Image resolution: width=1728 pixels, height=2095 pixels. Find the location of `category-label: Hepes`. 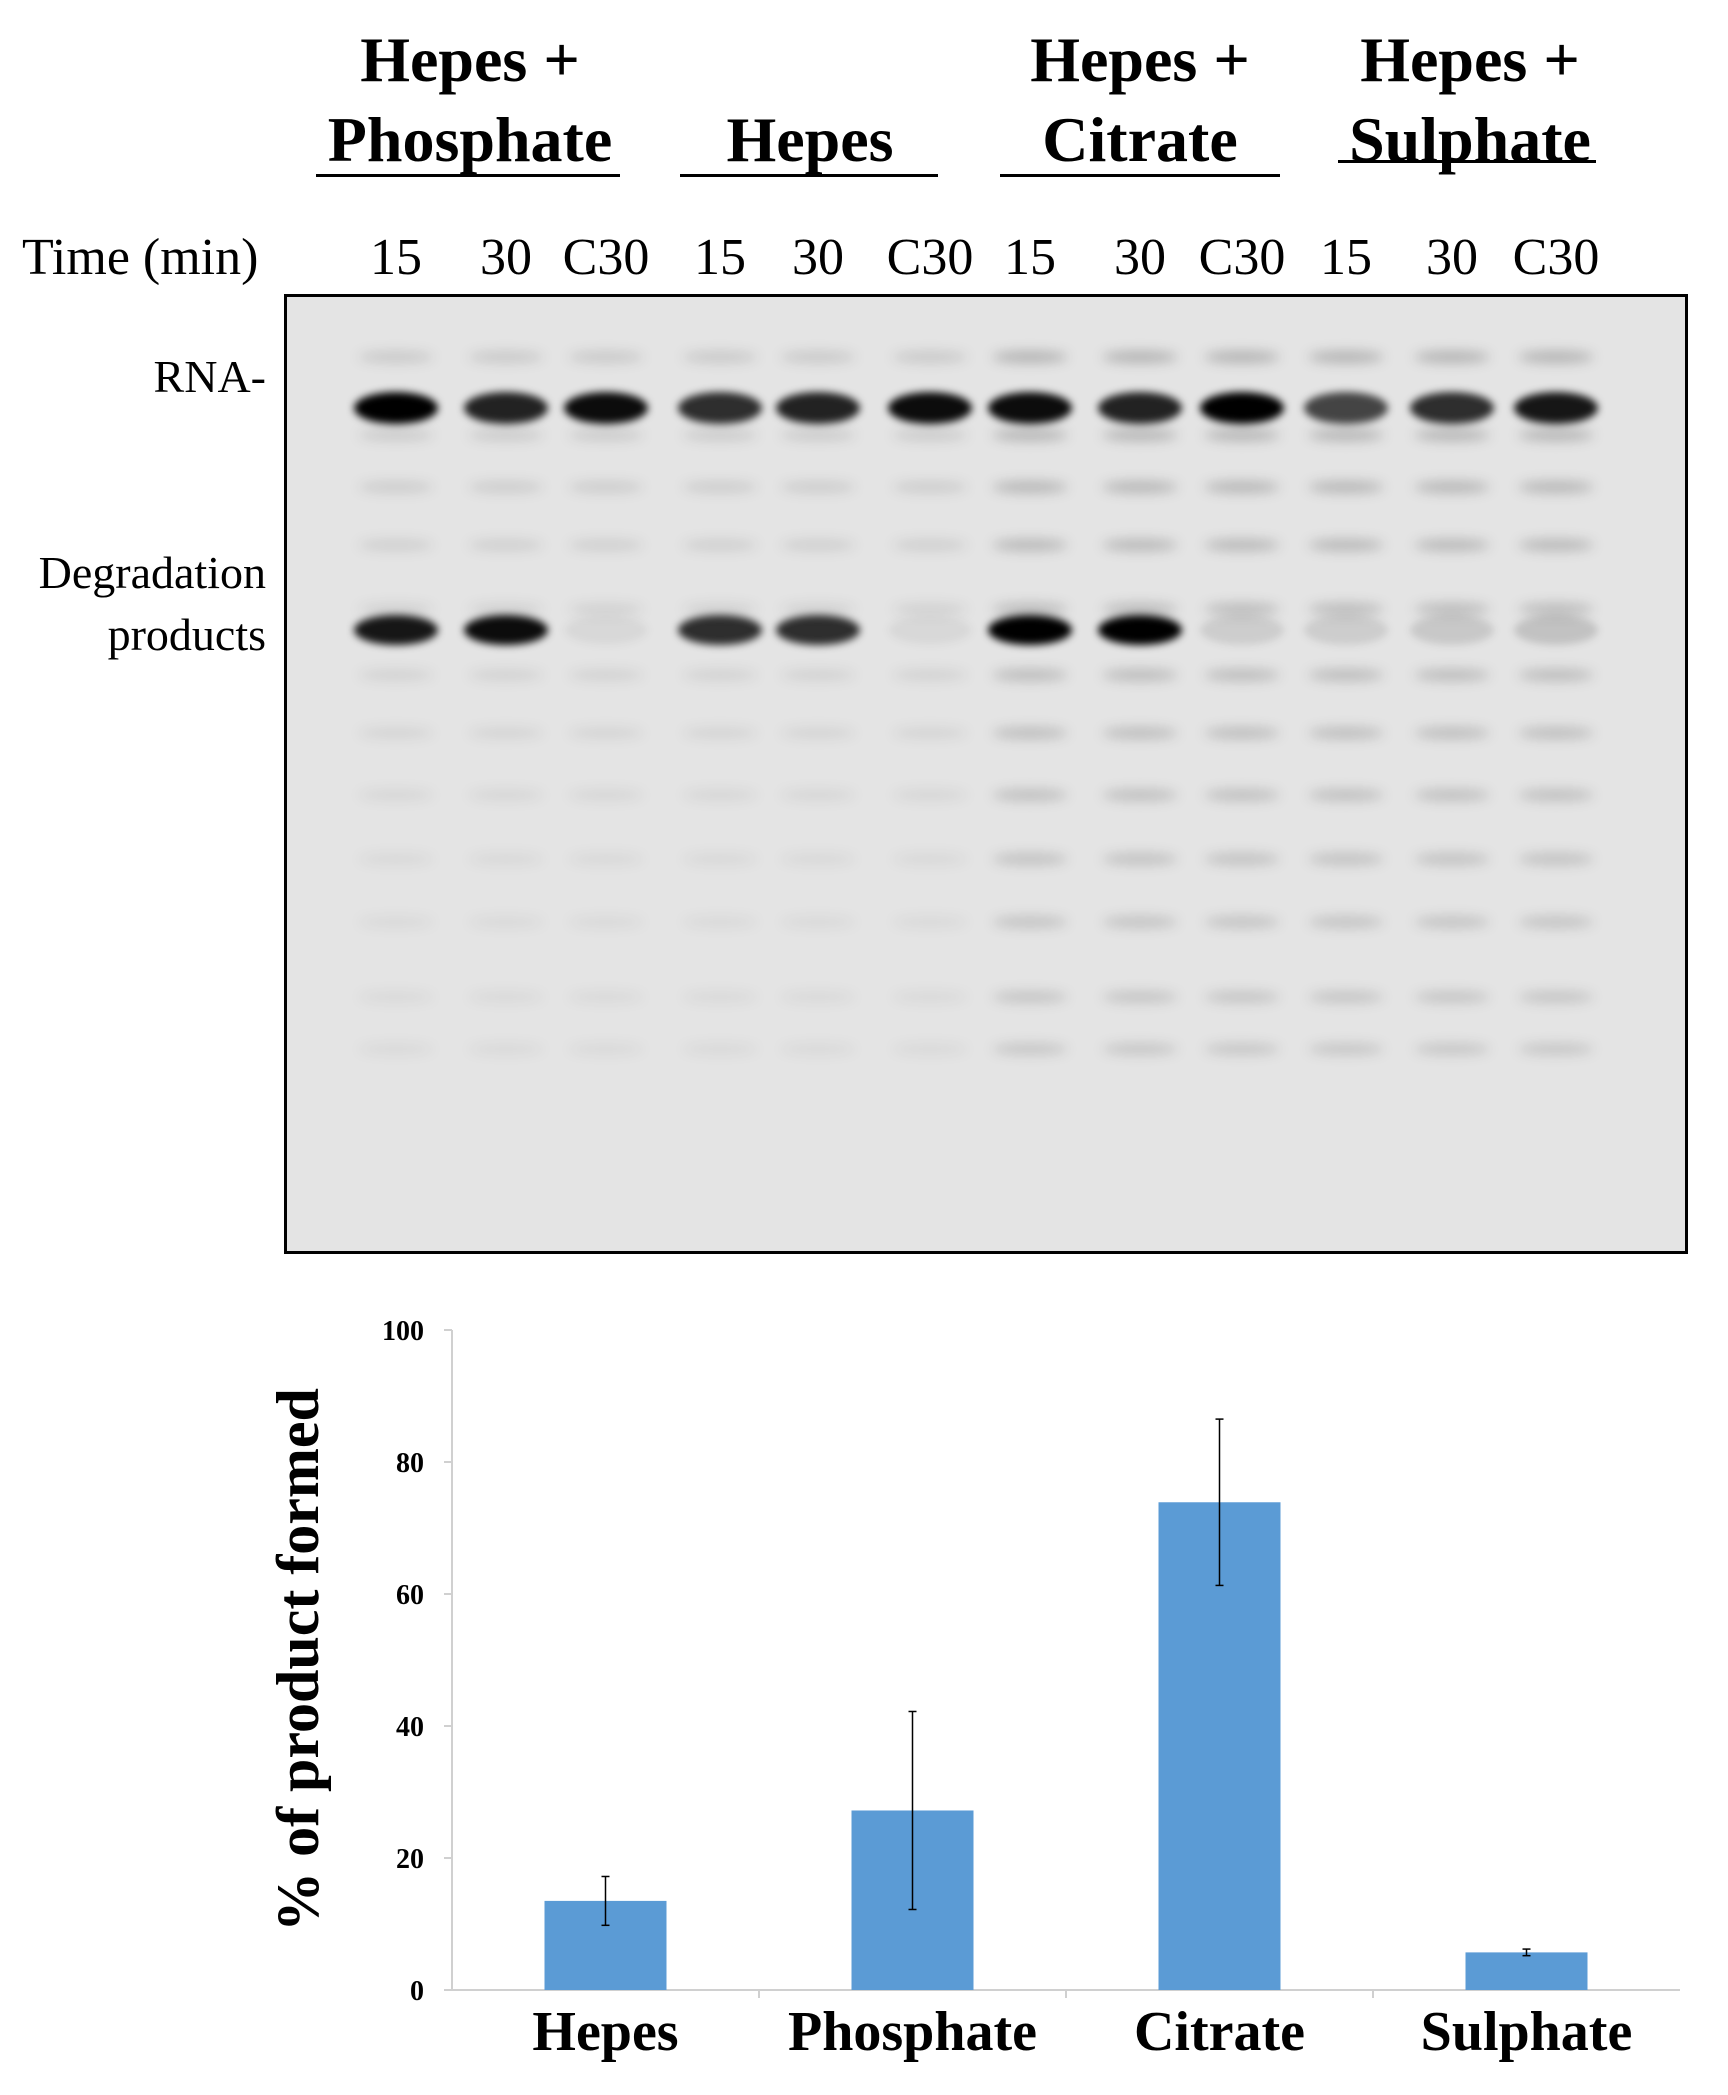

category-label: Hepes is located at coordinates (605, 2032).